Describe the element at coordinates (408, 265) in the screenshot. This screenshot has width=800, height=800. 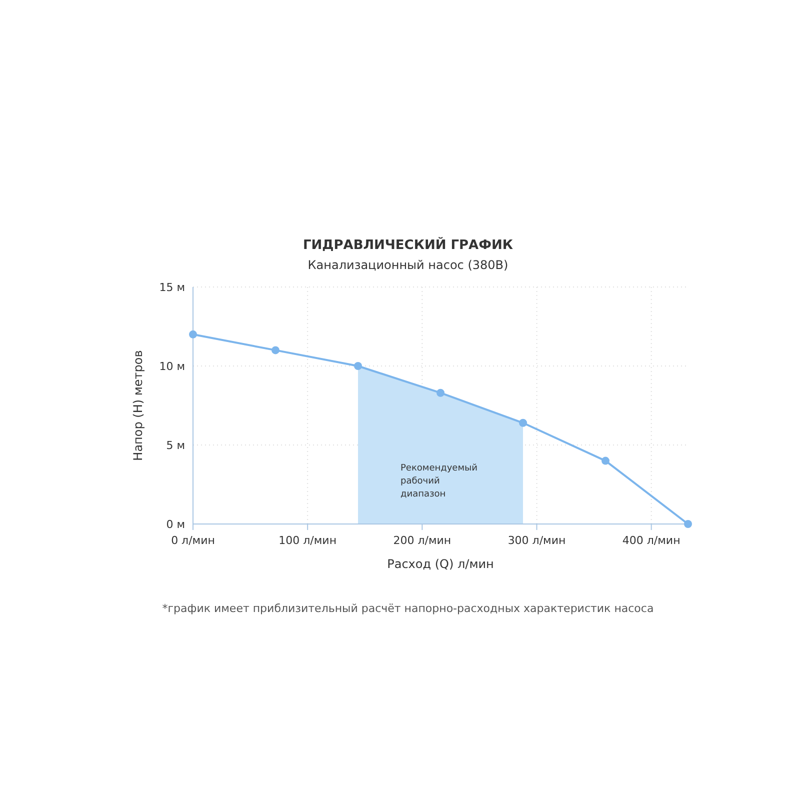
I see `chart-subtitle: Канализационный насос (380В)` at that location.